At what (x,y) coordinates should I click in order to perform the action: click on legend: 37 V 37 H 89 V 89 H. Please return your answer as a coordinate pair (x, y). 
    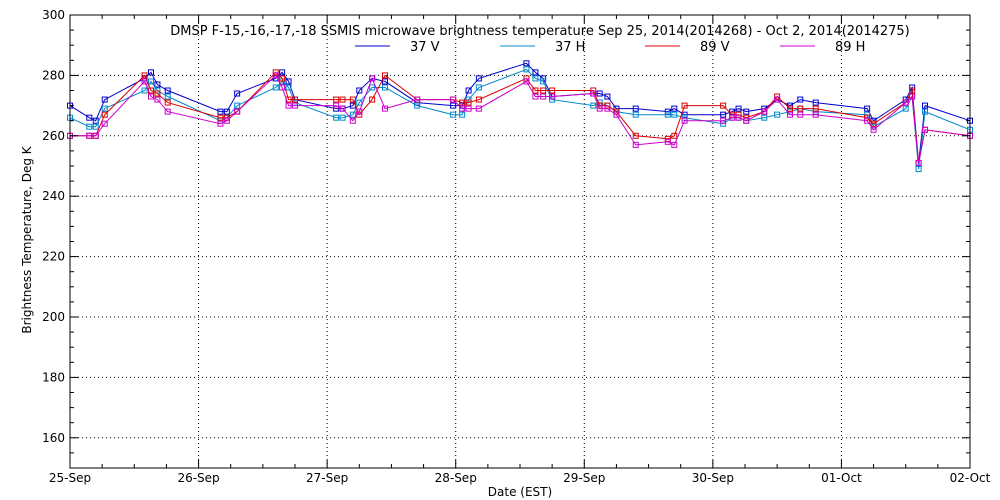
    Looking at the image, I should click on (610, 47).